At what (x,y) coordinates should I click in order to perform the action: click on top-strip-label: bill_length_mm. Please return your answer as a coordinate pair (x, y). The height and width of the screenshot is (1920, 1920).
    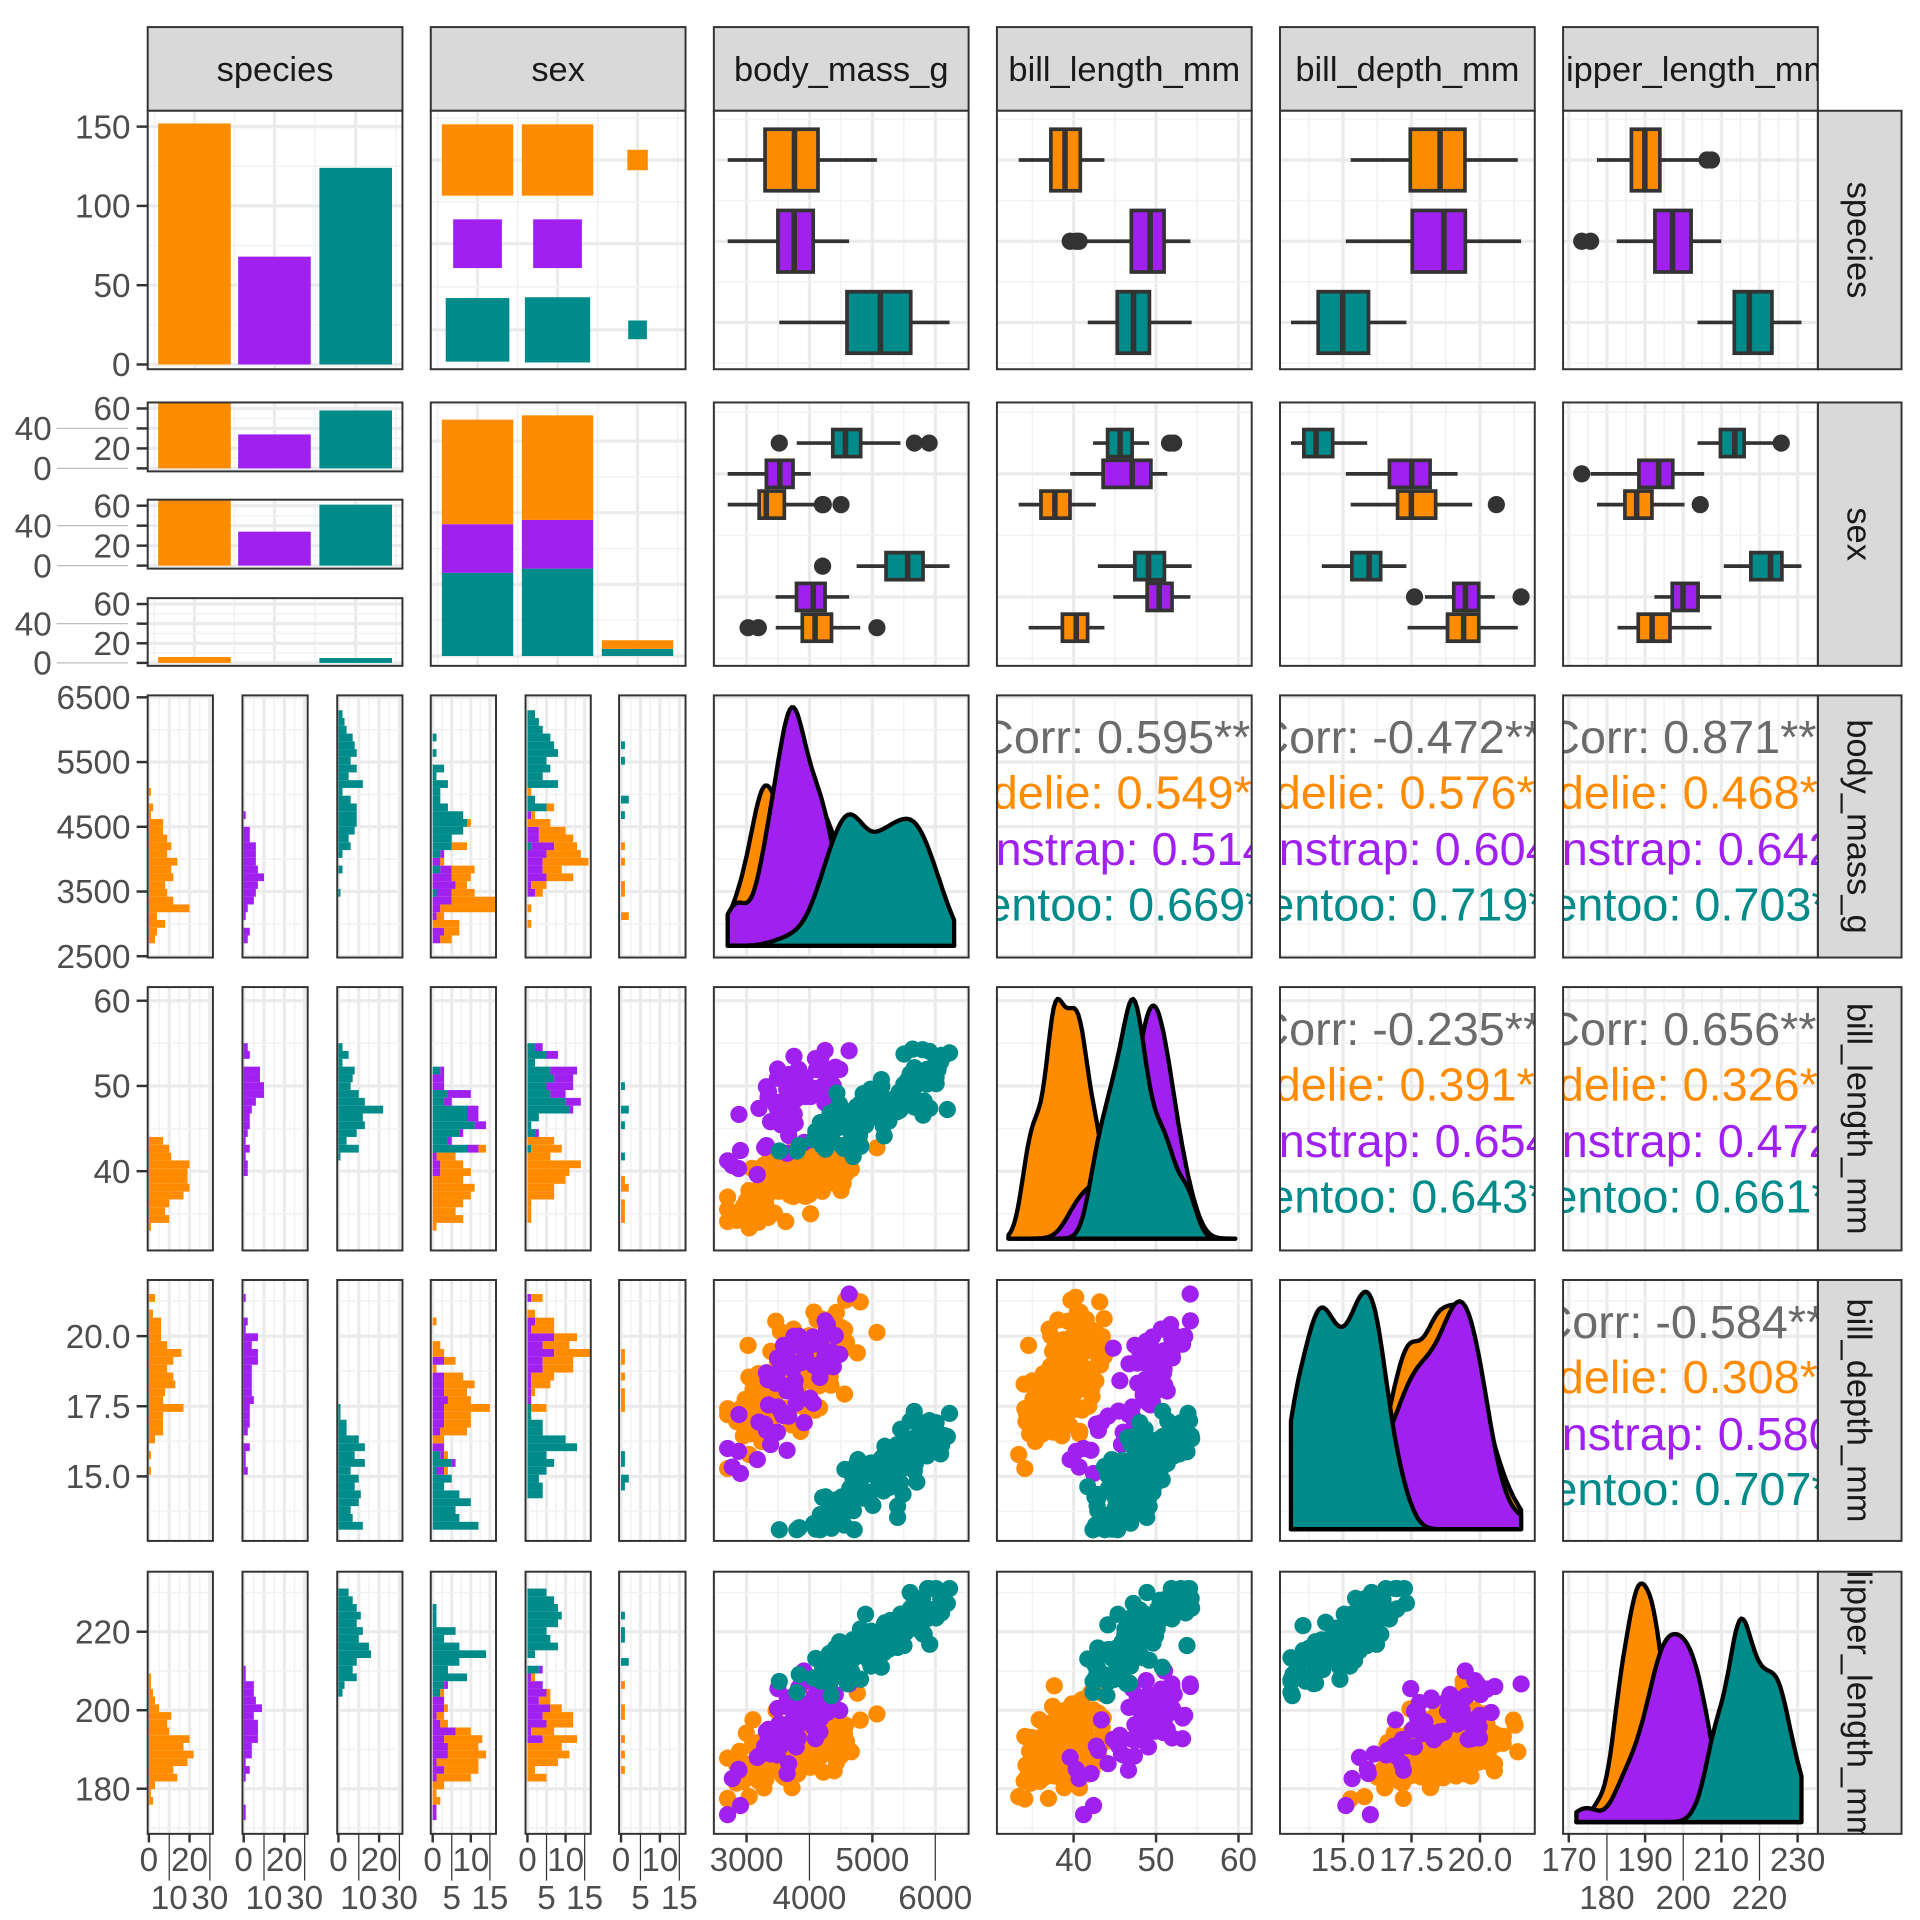
    Looking at the image, I should click on (1124, 70).